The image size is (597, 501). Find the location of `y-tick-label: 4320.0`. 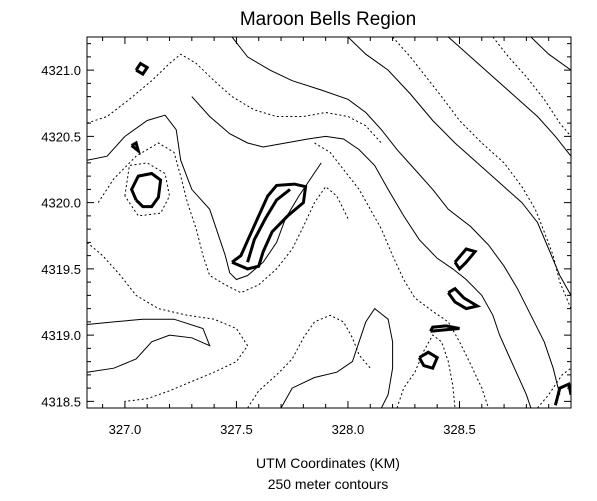

y-tick-label: 4320.0 is located at coordinates (61, 203).